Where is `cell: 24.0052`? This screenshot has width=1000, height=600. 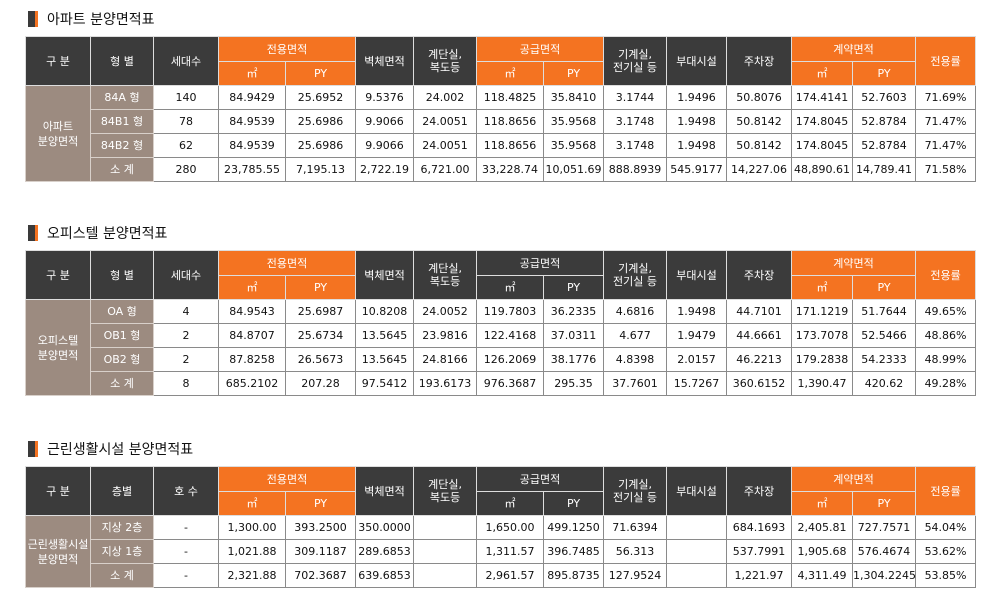 cell: 24.0052 is located at coordinates (445, 311).